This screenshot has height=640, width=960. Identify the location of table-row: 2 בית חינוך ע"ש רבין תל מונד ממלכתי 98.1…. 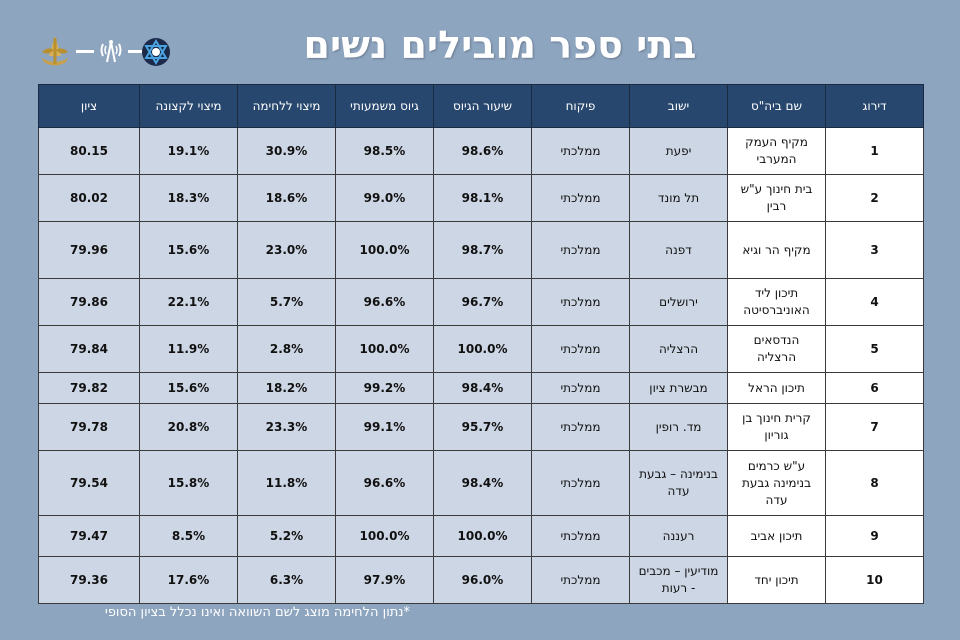
(481, 198).